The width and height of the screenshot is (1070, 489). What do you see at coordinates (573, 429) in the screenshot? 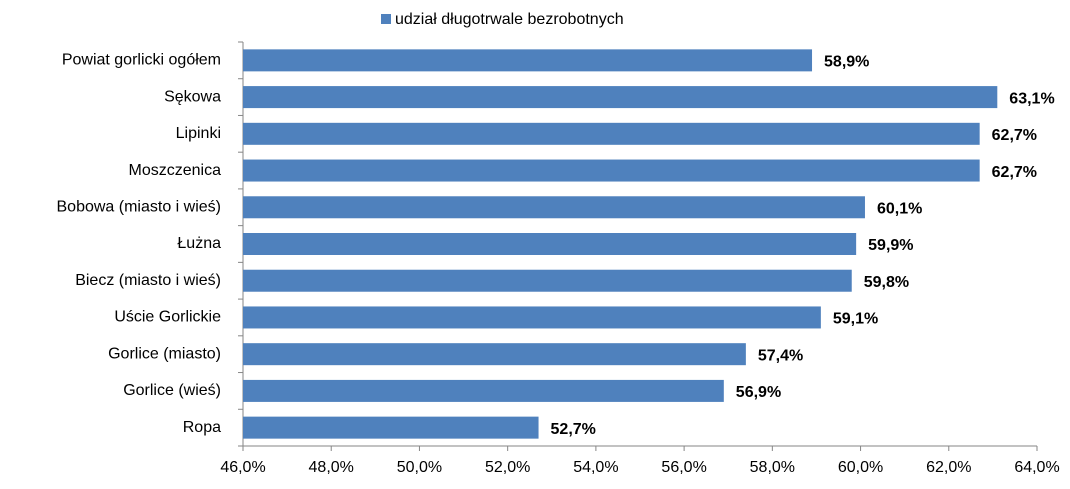
I see `value-label: 52,7%` at bounding box center [573, 429].